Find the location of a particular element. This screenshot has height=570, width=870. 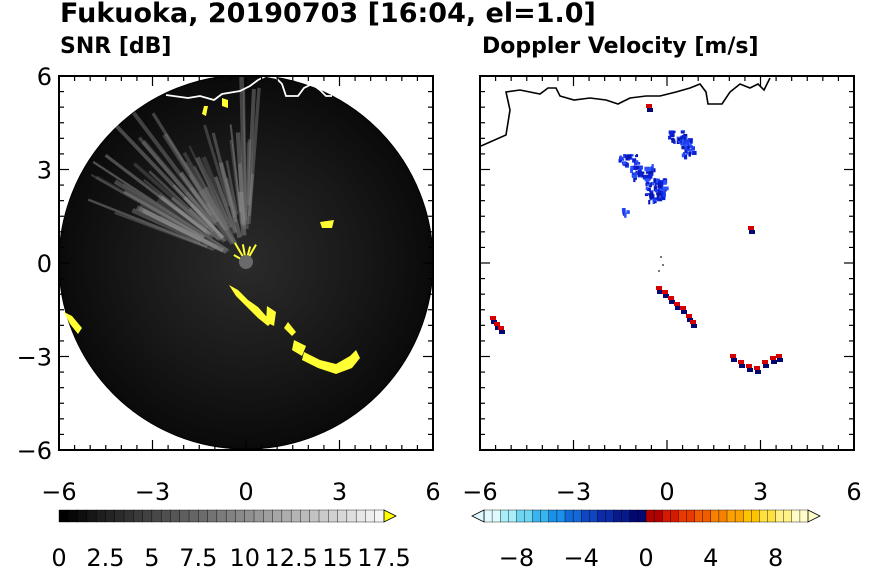

y-tick-label: 3 is located at coordinates (44, 171).